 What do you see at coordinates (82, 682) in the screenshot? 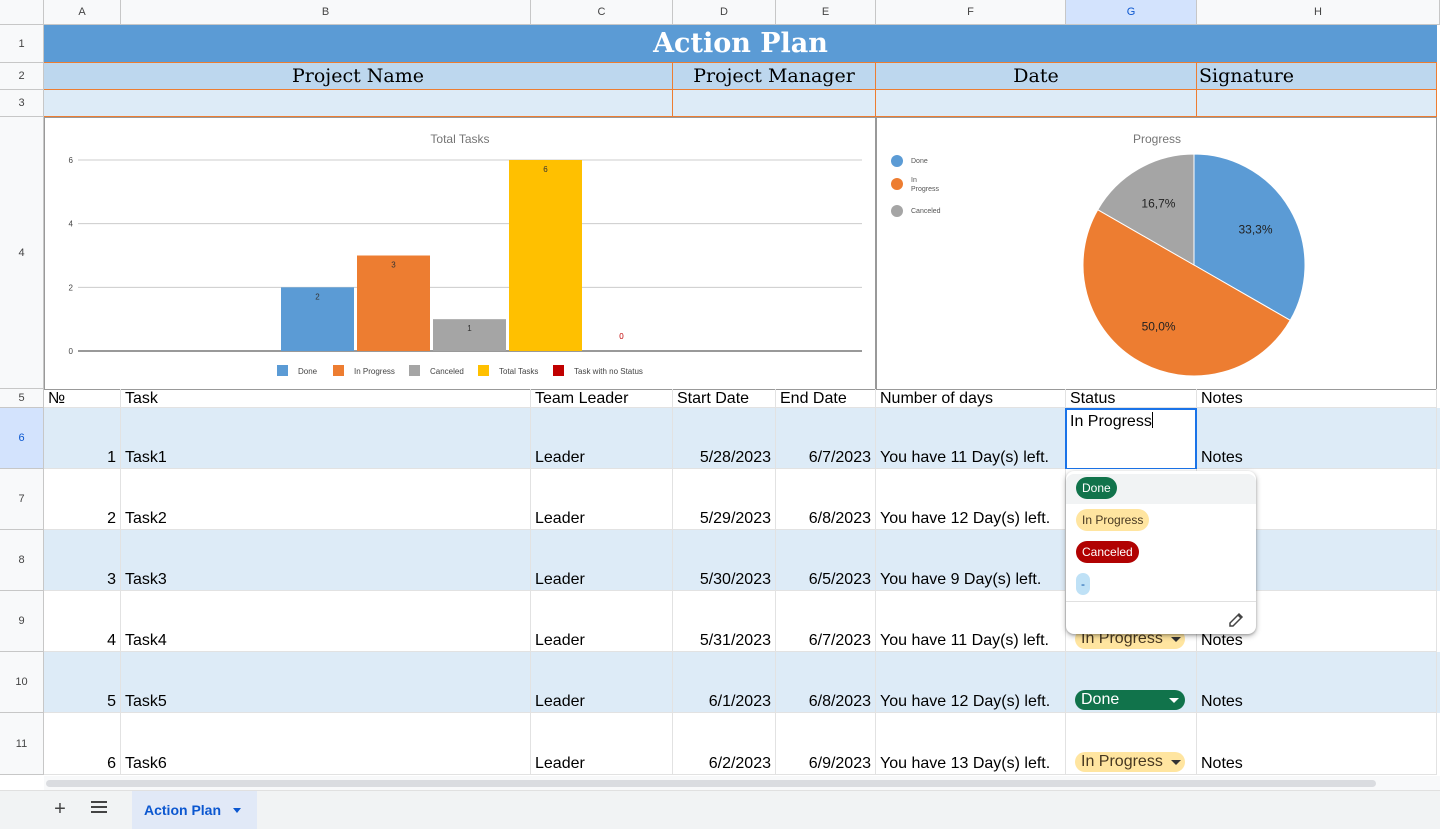
I see `task-number: 5` at bounding box center [82, 682].